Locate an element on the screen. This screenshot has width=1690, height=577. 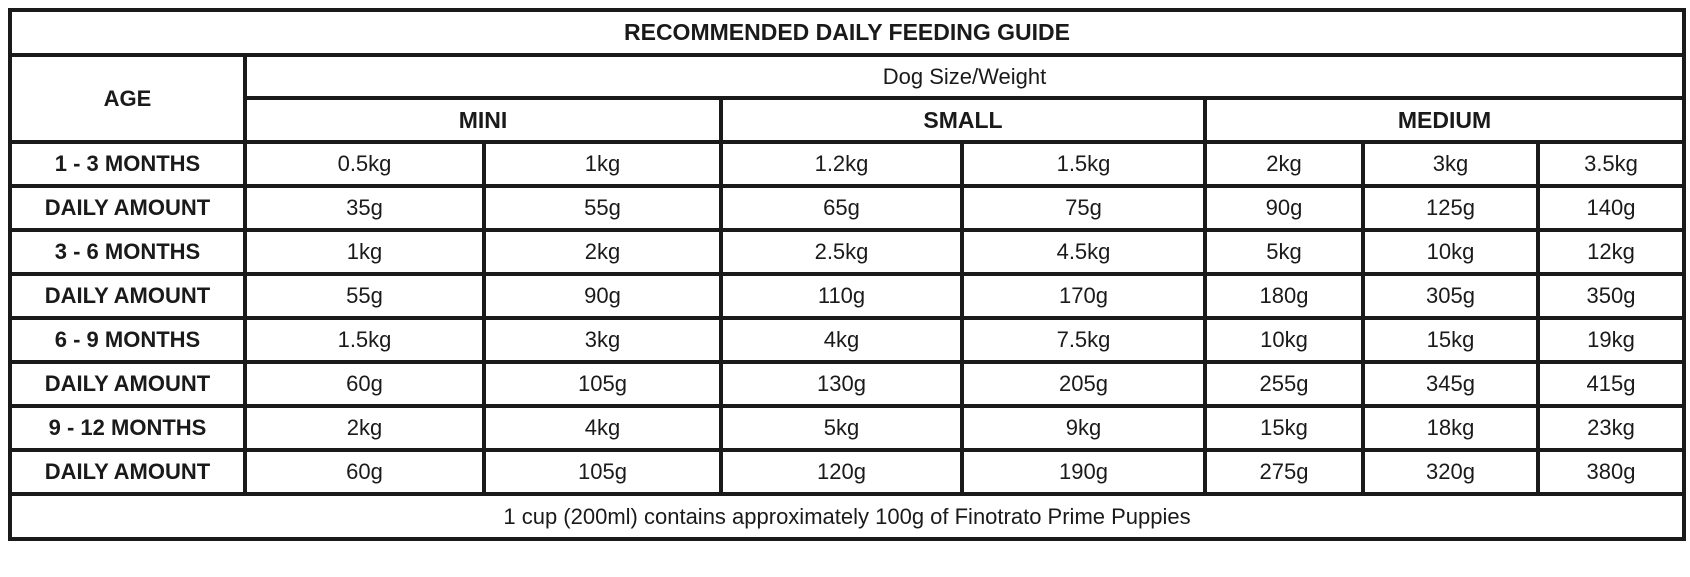
table-cell: 110g is located at coordinates (841, 296).